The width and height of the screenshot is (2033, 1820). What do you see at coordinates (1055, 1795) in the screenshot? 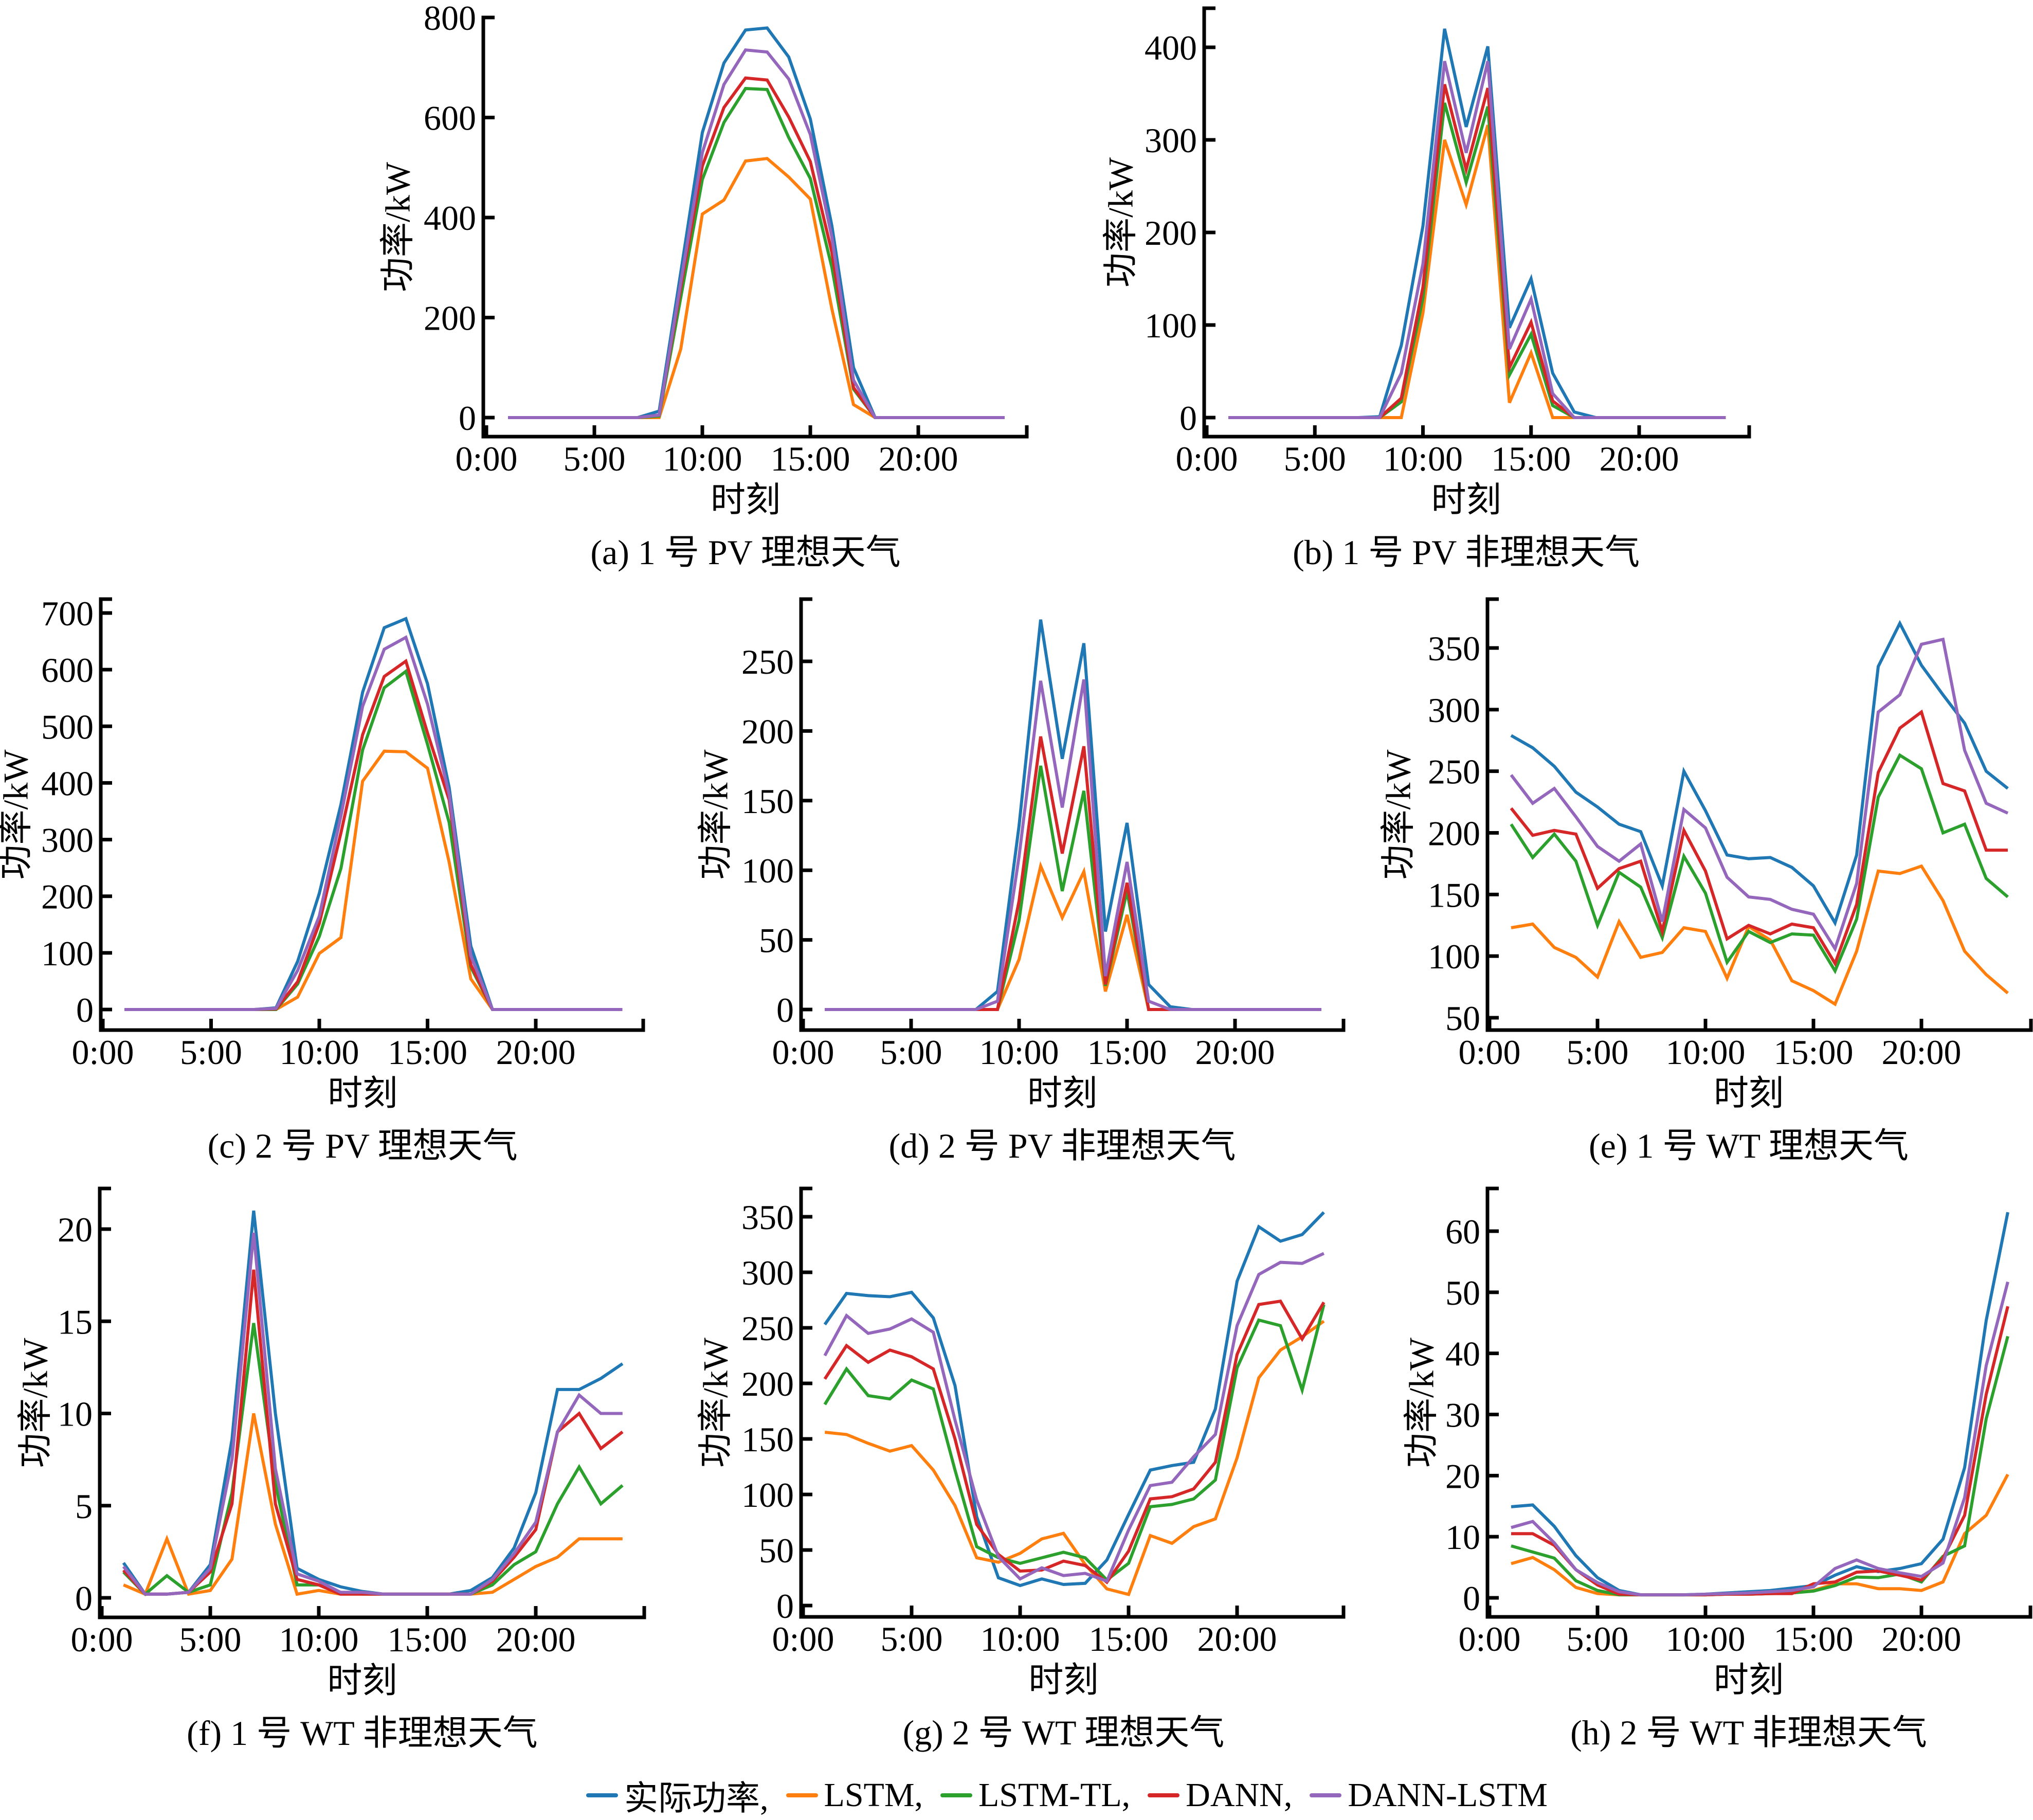
I see `legend-label: LSTM-TL,` at bounding box center [1055, 1795].